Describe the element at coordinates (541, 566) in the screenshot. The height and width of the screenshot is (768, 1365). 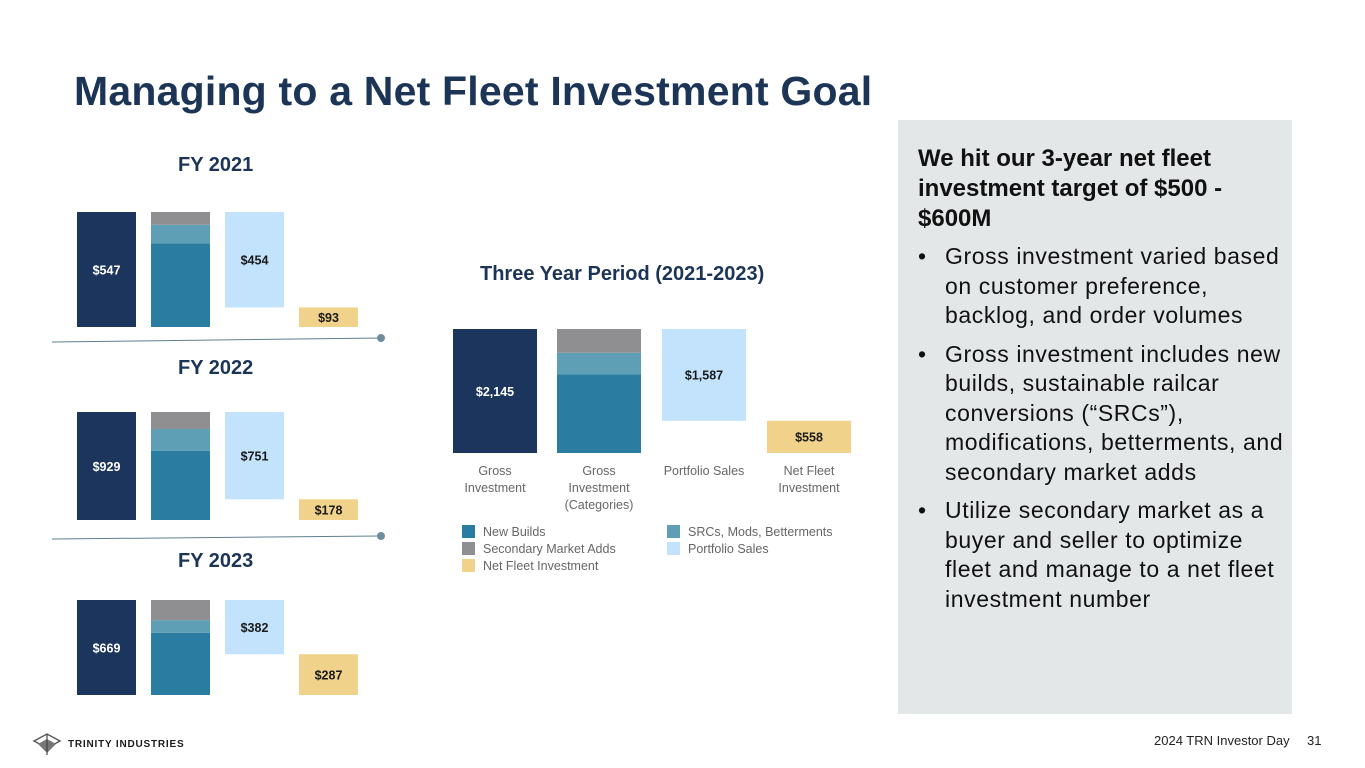
I see `legend-label: Net Fleet Investment` at that location.